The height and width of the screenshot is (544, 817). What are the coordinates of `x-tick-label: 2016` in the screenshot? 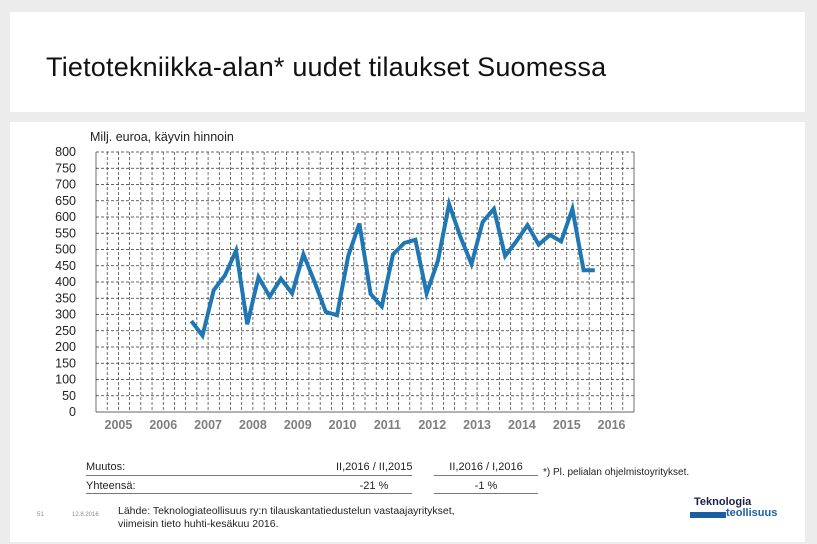 It's located at (612, 425).